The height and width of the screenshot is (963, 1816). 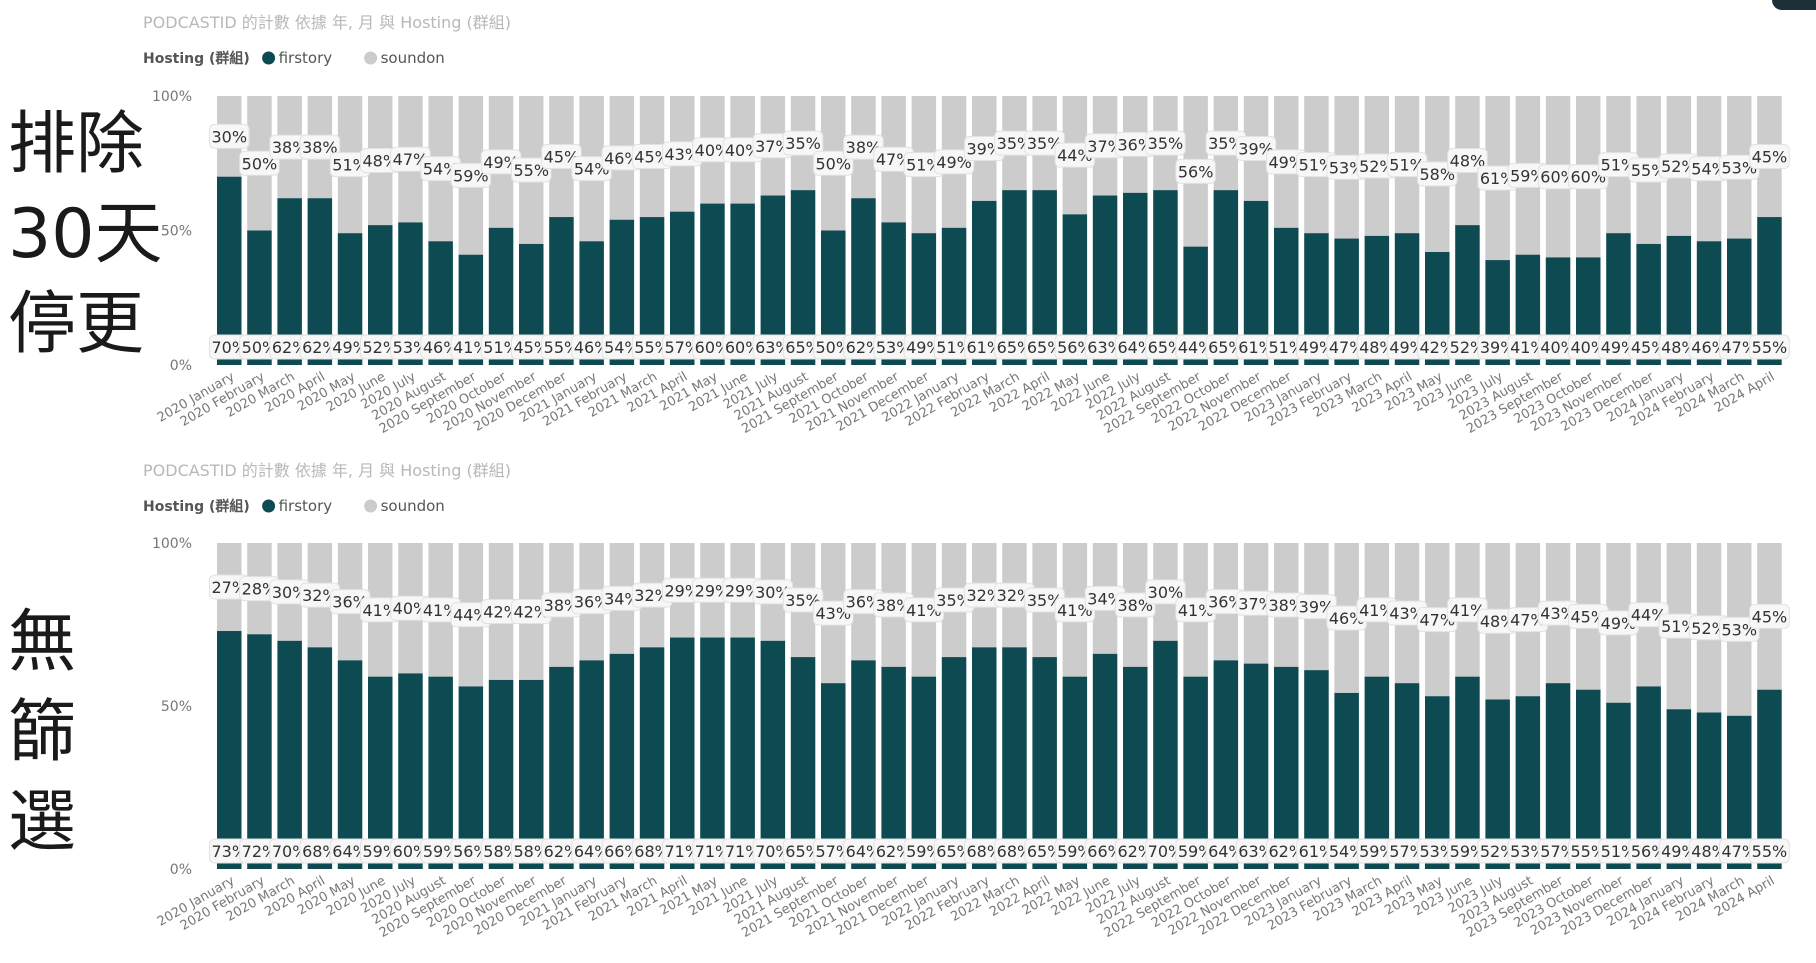 I want to click on chart-2-label-firstory-35: 62%, so click(x=1286, y=851).